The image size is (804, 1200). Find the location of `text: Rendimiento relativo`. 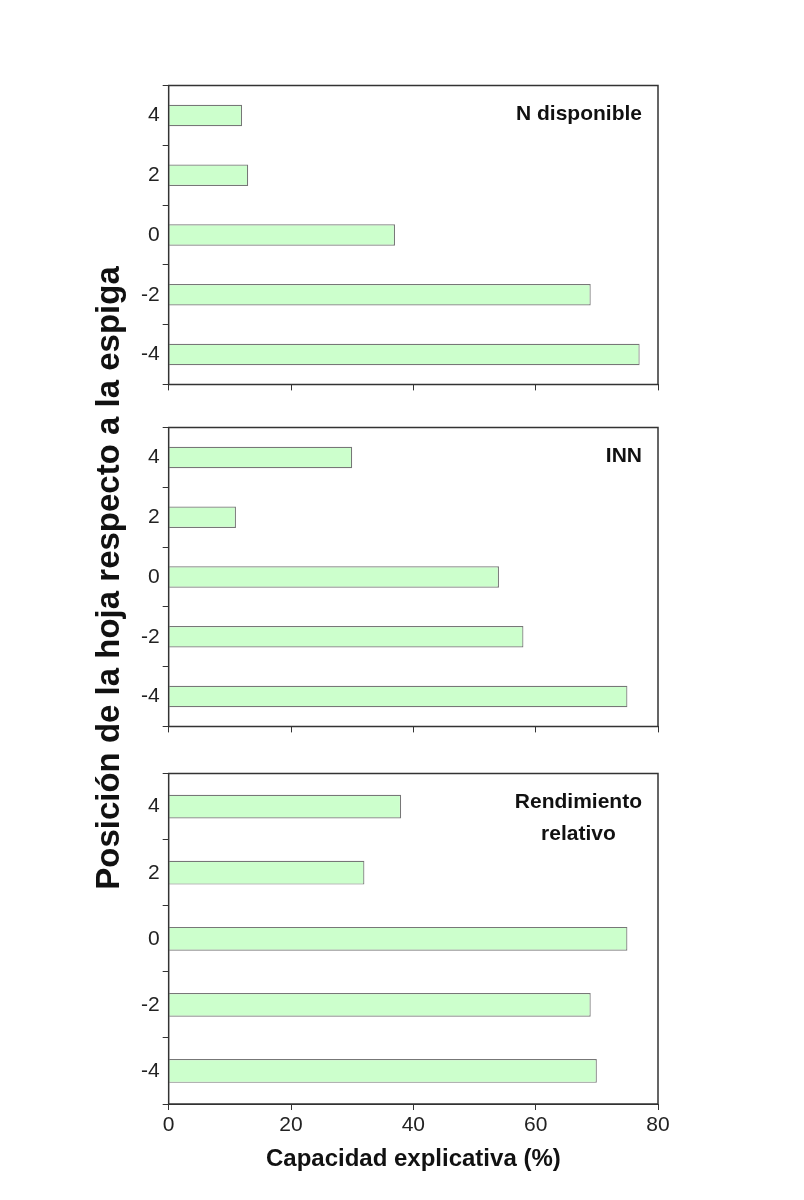

text: Rendimiento relativo is located at coordinates (578, 816).